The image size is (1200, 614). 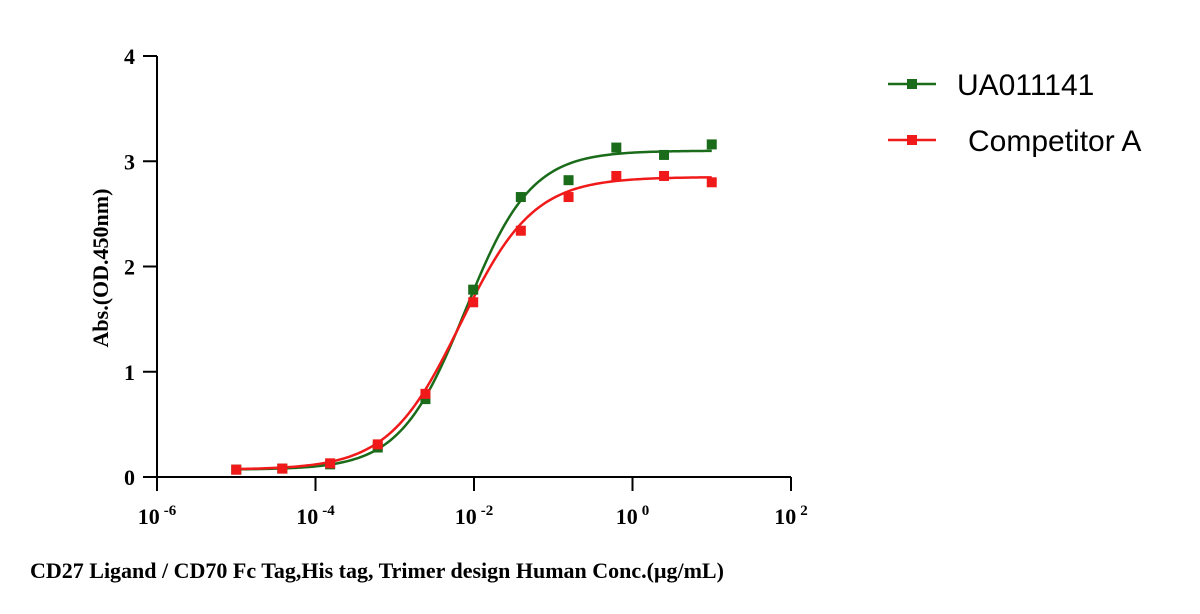 What do you see at coordinates (129, 161) in the screenshot?
I see `y-tick-label: 3` at bounding box center [129, 161].